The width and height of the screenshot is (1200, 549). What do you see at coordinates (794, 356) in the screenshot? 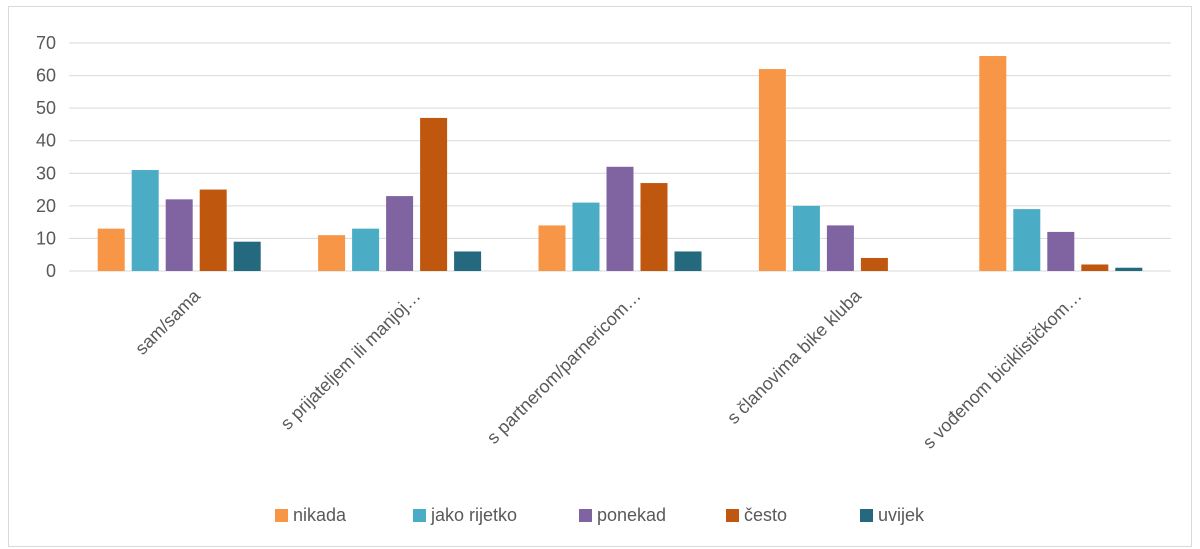
I see `x-category-label: s članovima bike kluba` at bounding box center [794, 356].